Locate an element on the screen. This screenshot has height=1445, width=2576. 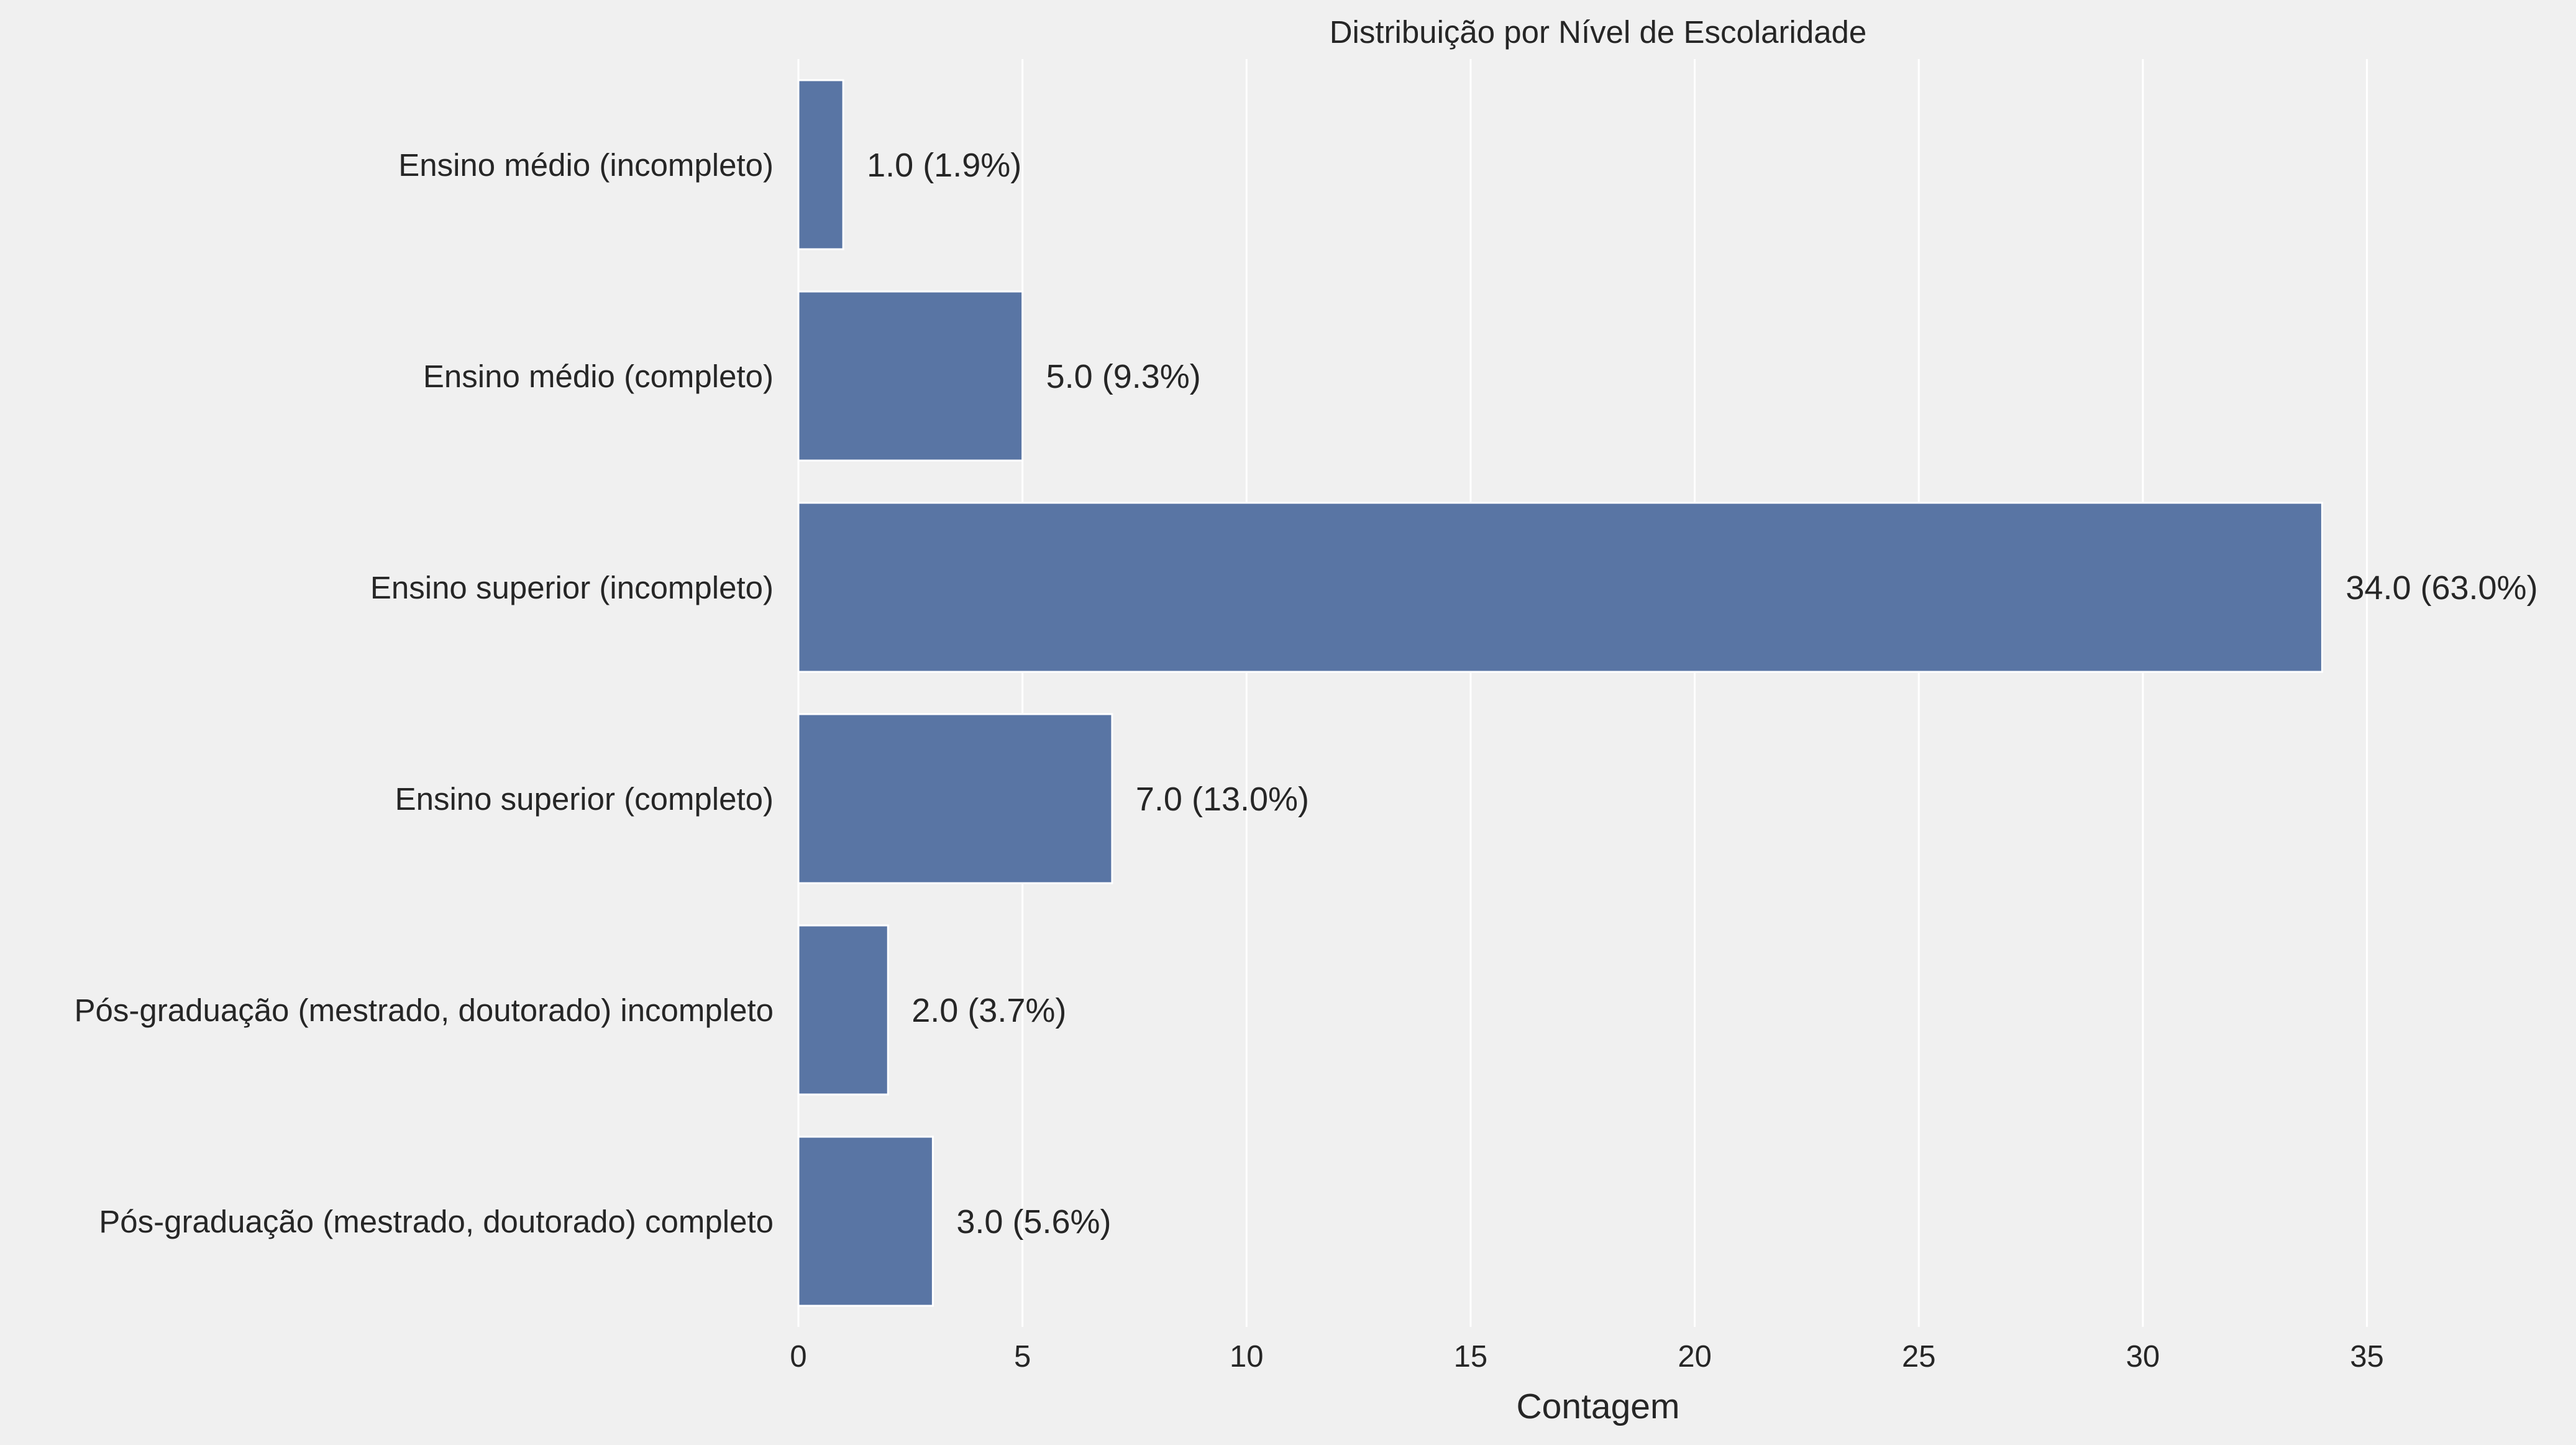
x-tick-label: 0 is located at coordinates (798, 1357).